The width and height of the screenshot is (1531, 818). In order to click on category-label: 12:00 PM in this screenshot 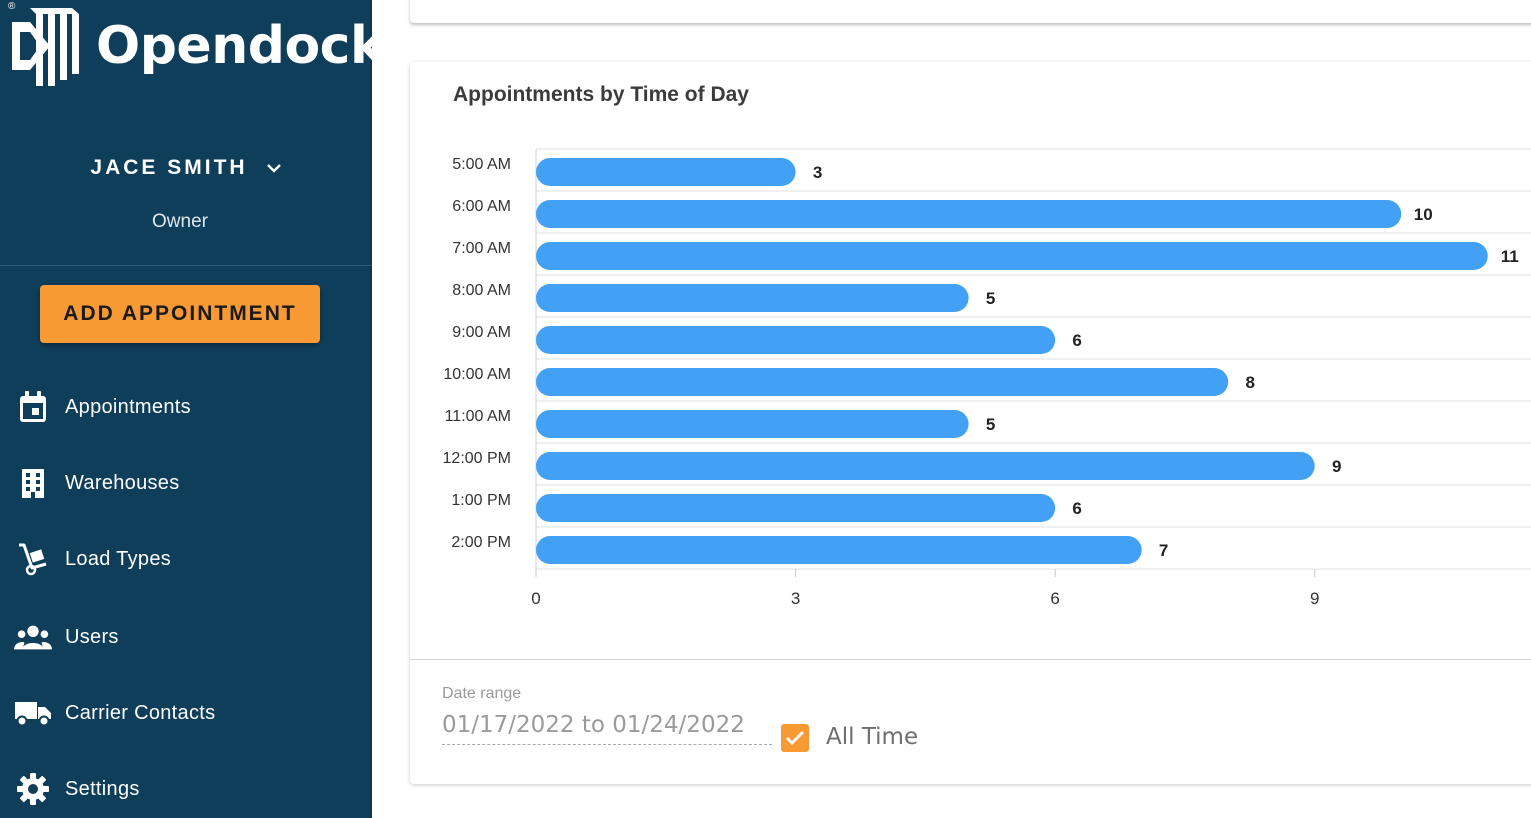, I will do `click(477, 458)`.